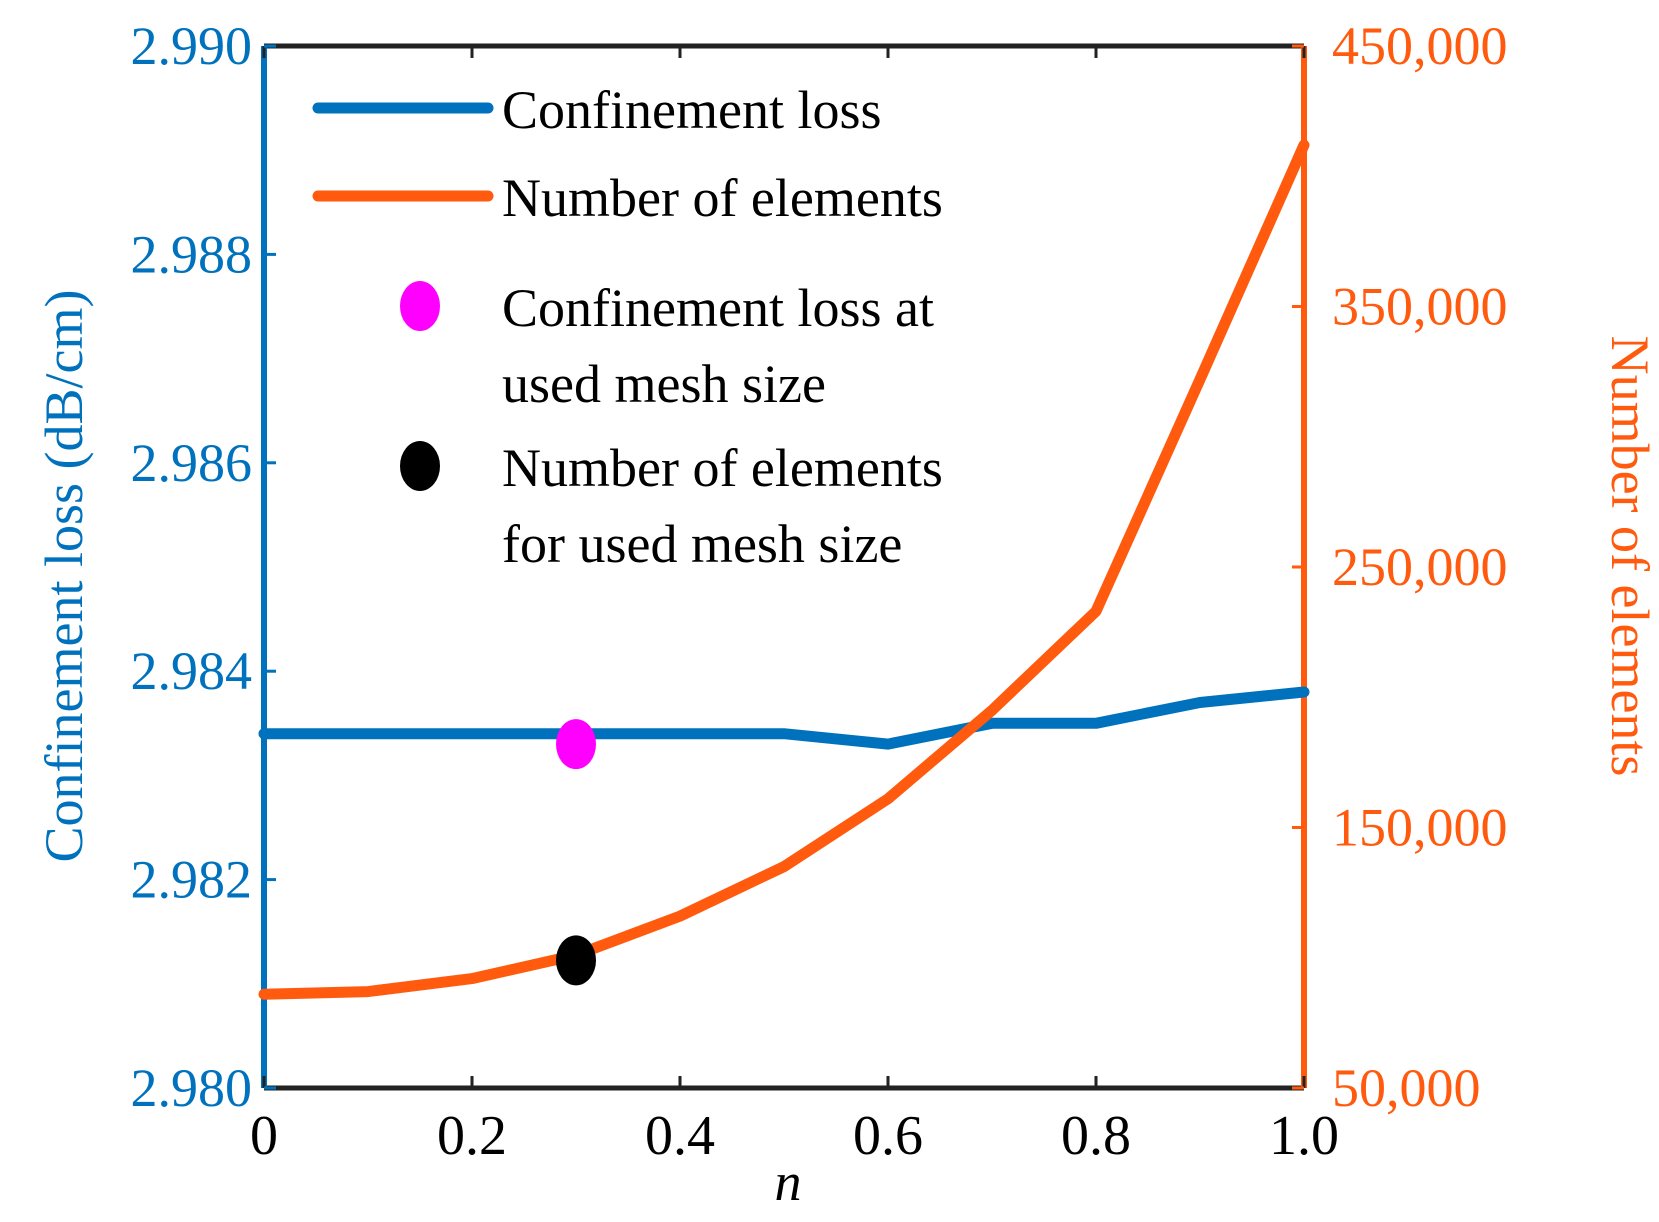 The image size is (1659, 1222). What do you see at coordinates (1420, 46) in the screenshot?
I see `right-tick-label: 450,000` at bounding box center [1420, 46].